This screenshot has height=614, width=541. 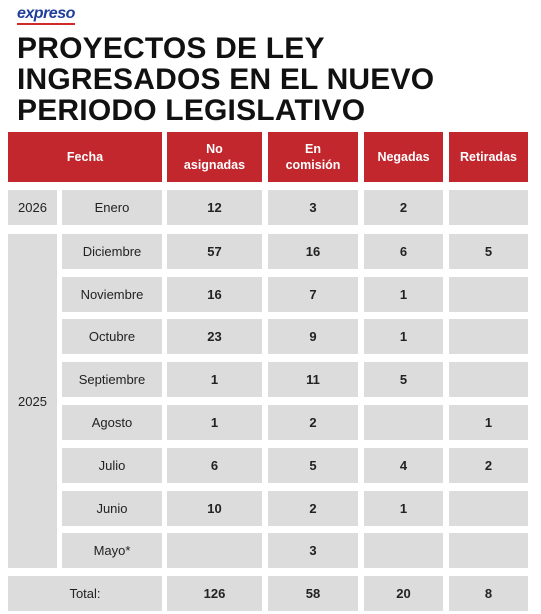 What do you see at coordinates (313, 380) in the screenshot?
I see `value-cell: 11` at bounding box center [313, 380].